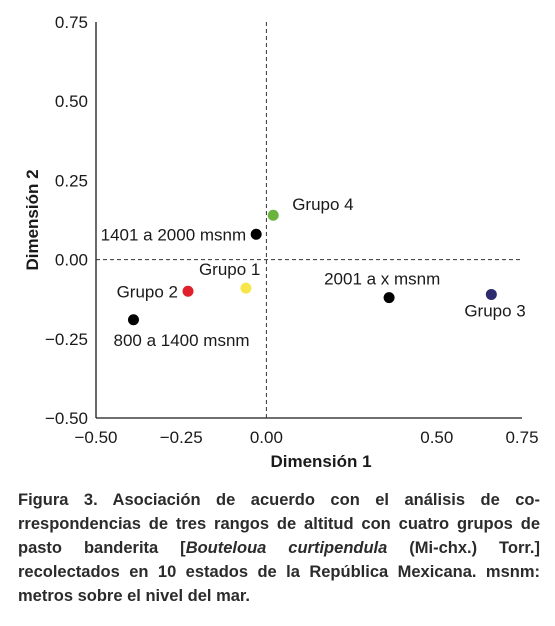 The width and height of the screenshot is (555, 626). I want to click on caption-species: Bouteloua curtipendula, so click(286, 548).